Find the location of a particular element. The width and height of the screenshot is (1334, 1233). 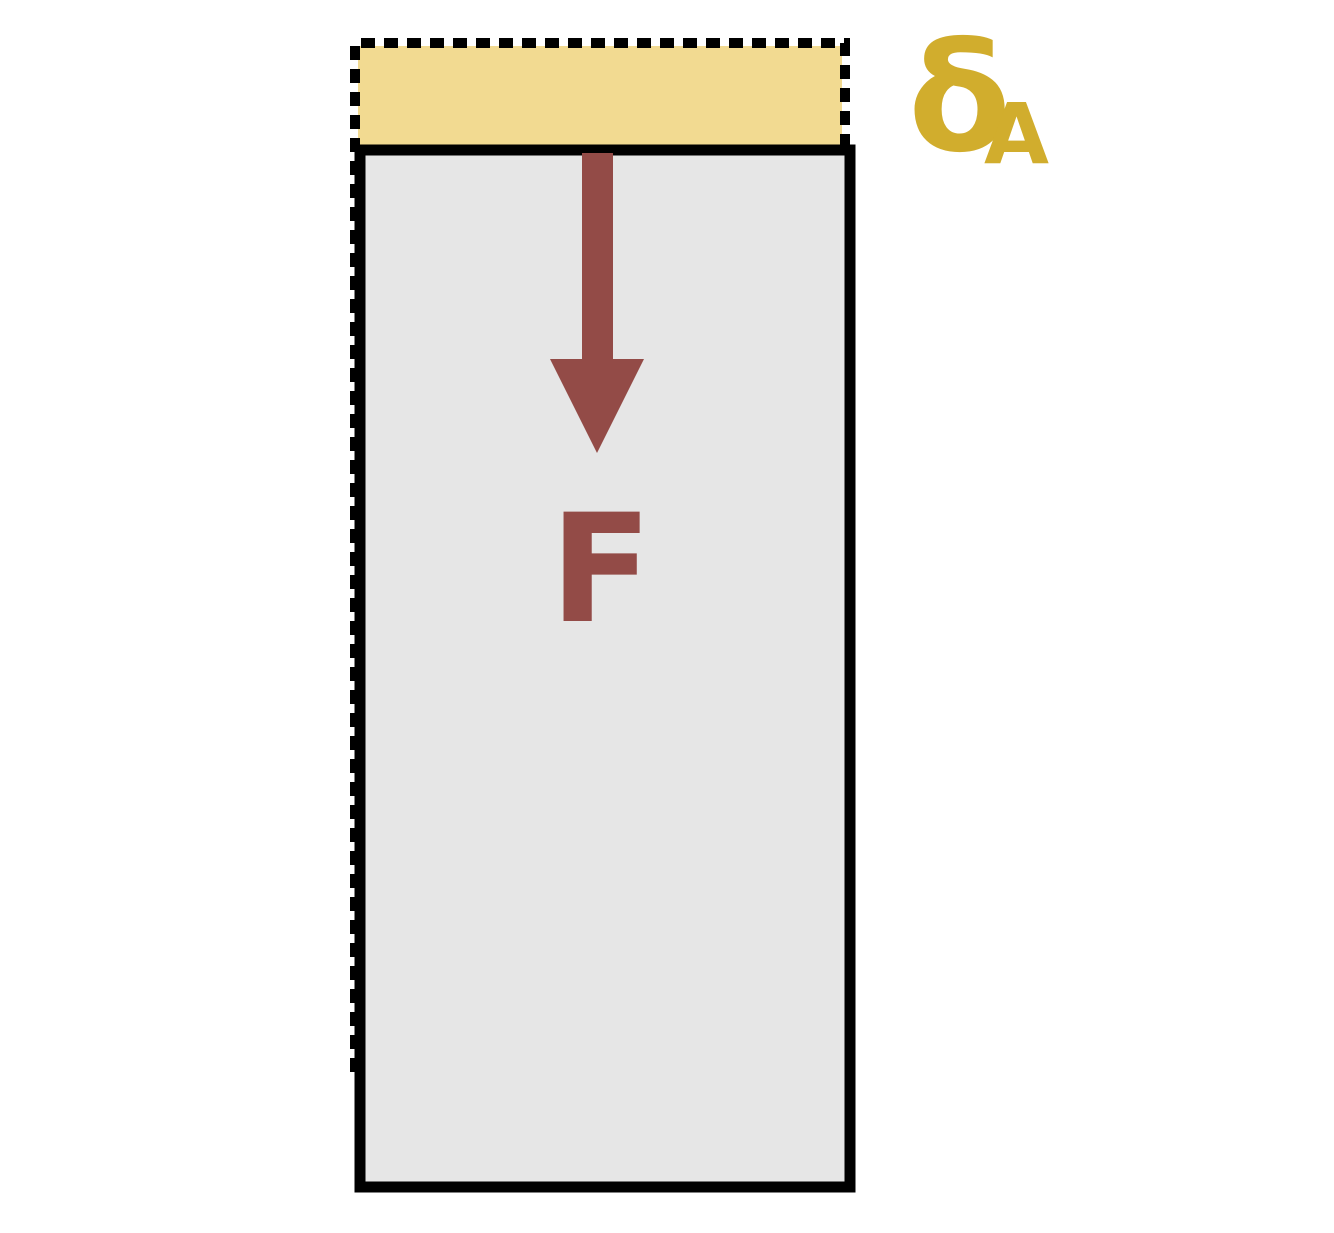

displacement-label: δ A is located at coordinates (978, 99).